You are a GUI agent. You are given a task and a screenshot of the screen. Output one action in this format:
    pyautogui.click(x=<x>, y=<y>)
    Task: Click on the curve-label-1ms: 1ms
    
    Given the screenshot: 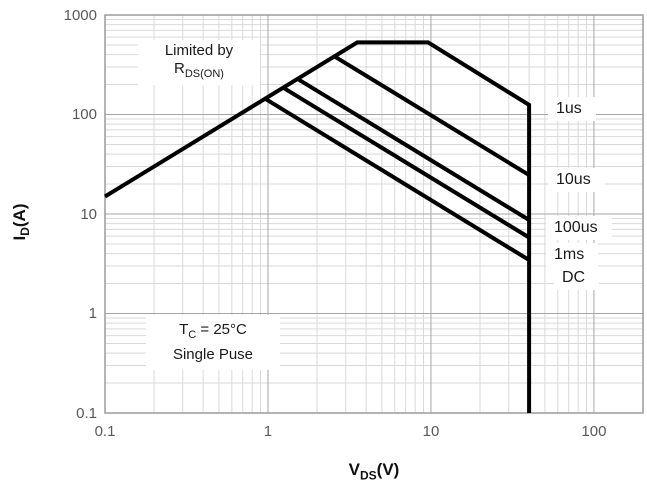 What is the action you would take?
    pyautogui.click(x=572, y=255)
    